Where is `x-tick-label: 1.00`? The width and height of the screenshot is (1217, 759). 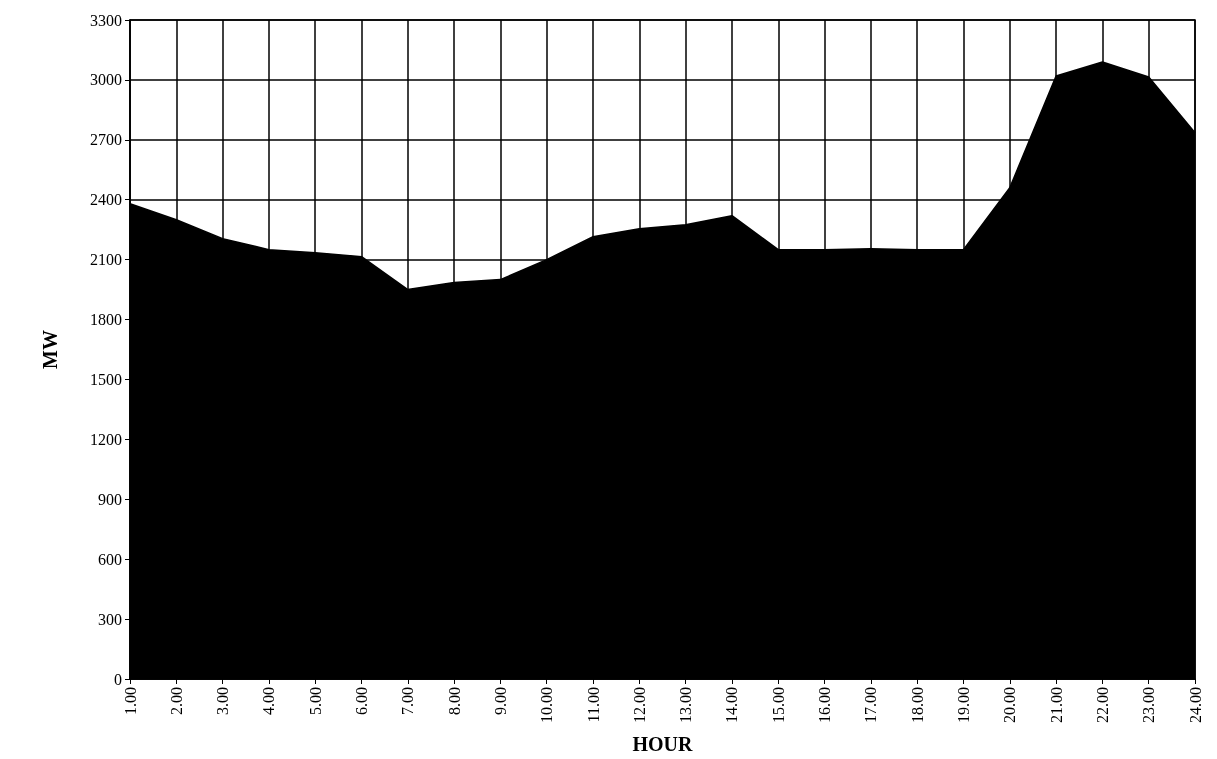 x-tick-label: 1.00 is located at coordinates (130, 701).